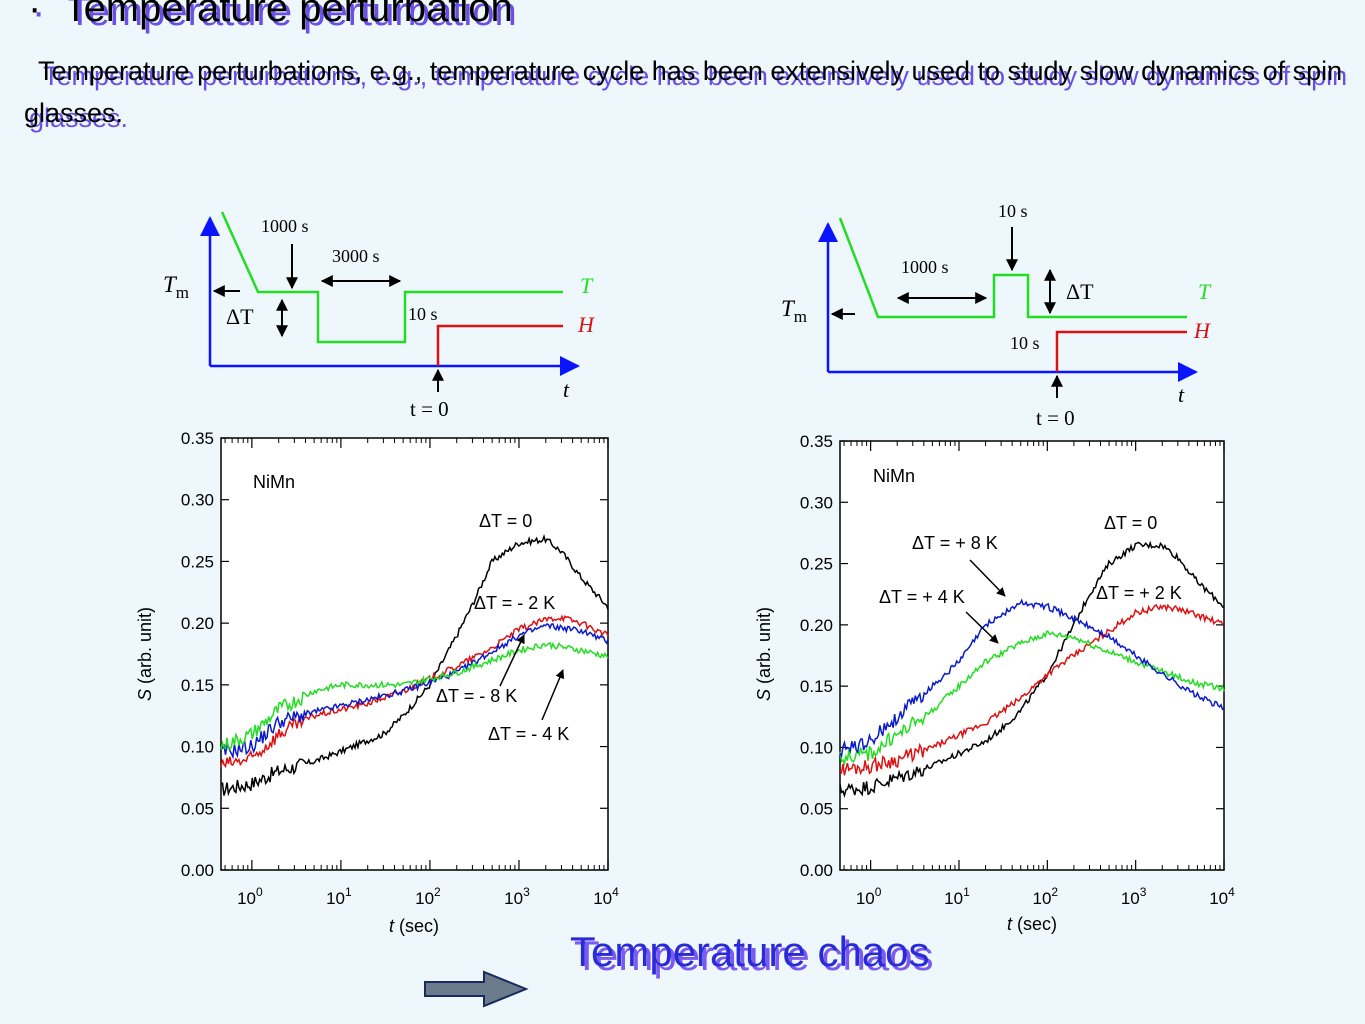 Image resolution: width=1365 pixels, height=1024 pixels. I want to click on chart1-ytick-label: 0.05, so click(197, 808).